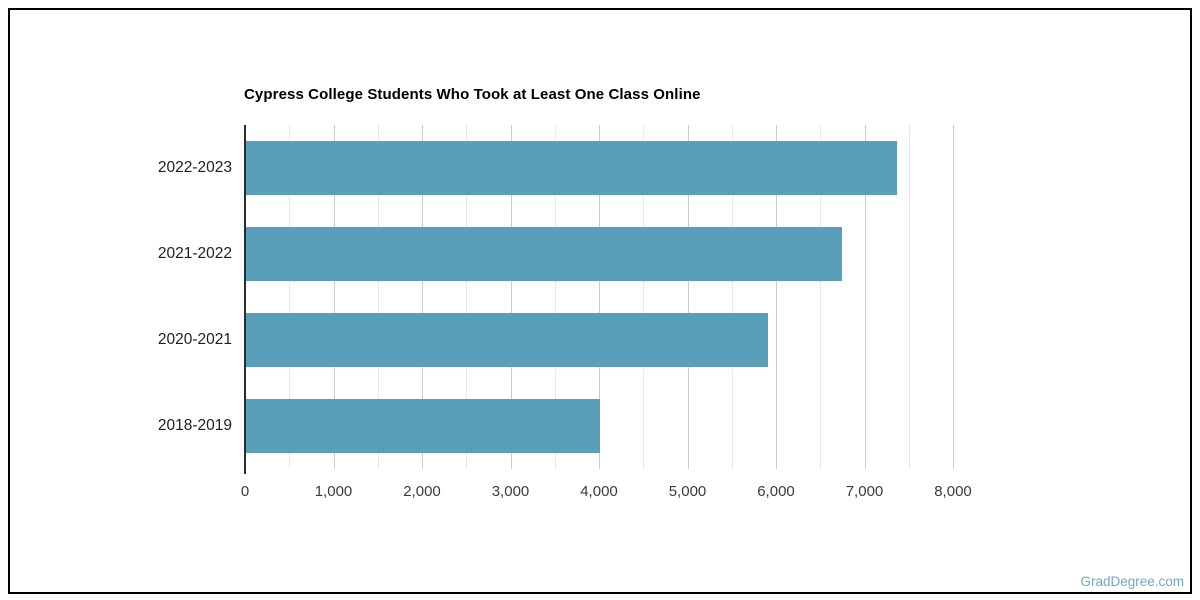 The image size is (1200, 600). Describe the element at coordinates (245, 491) in the screenshot. I see `x-tick-label-0: 0` at that location.